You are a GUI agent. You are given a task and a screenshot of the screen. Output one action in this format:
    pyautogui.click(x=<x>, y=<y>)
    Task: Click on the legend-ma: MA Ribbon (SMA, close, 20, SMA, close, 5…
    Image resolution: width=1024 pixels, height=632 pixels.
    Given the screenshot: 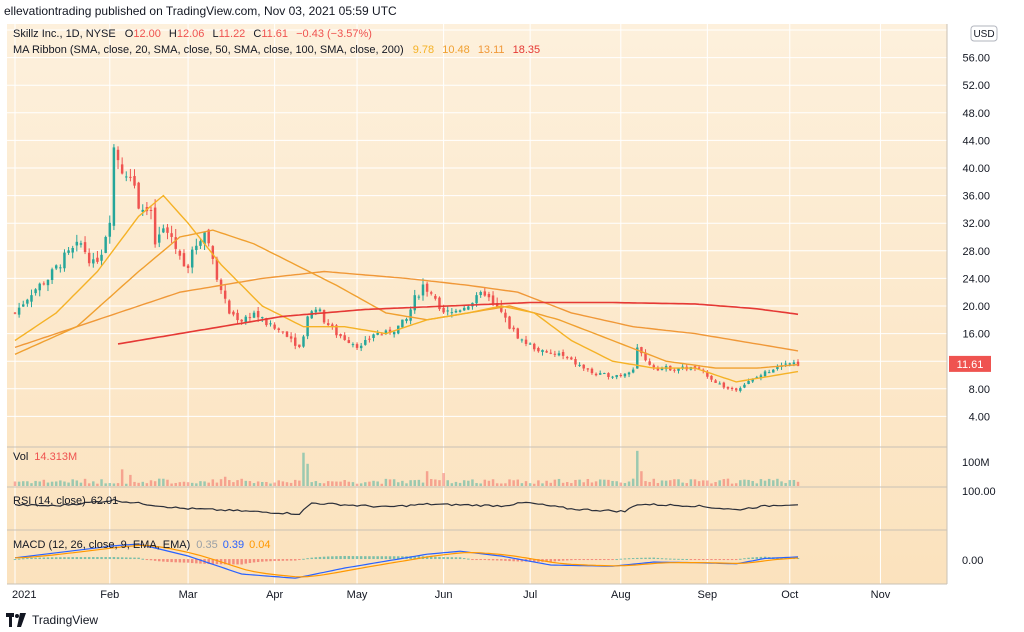 What is the action you would take?
    pyautogui.click(x=276, y=50)
    